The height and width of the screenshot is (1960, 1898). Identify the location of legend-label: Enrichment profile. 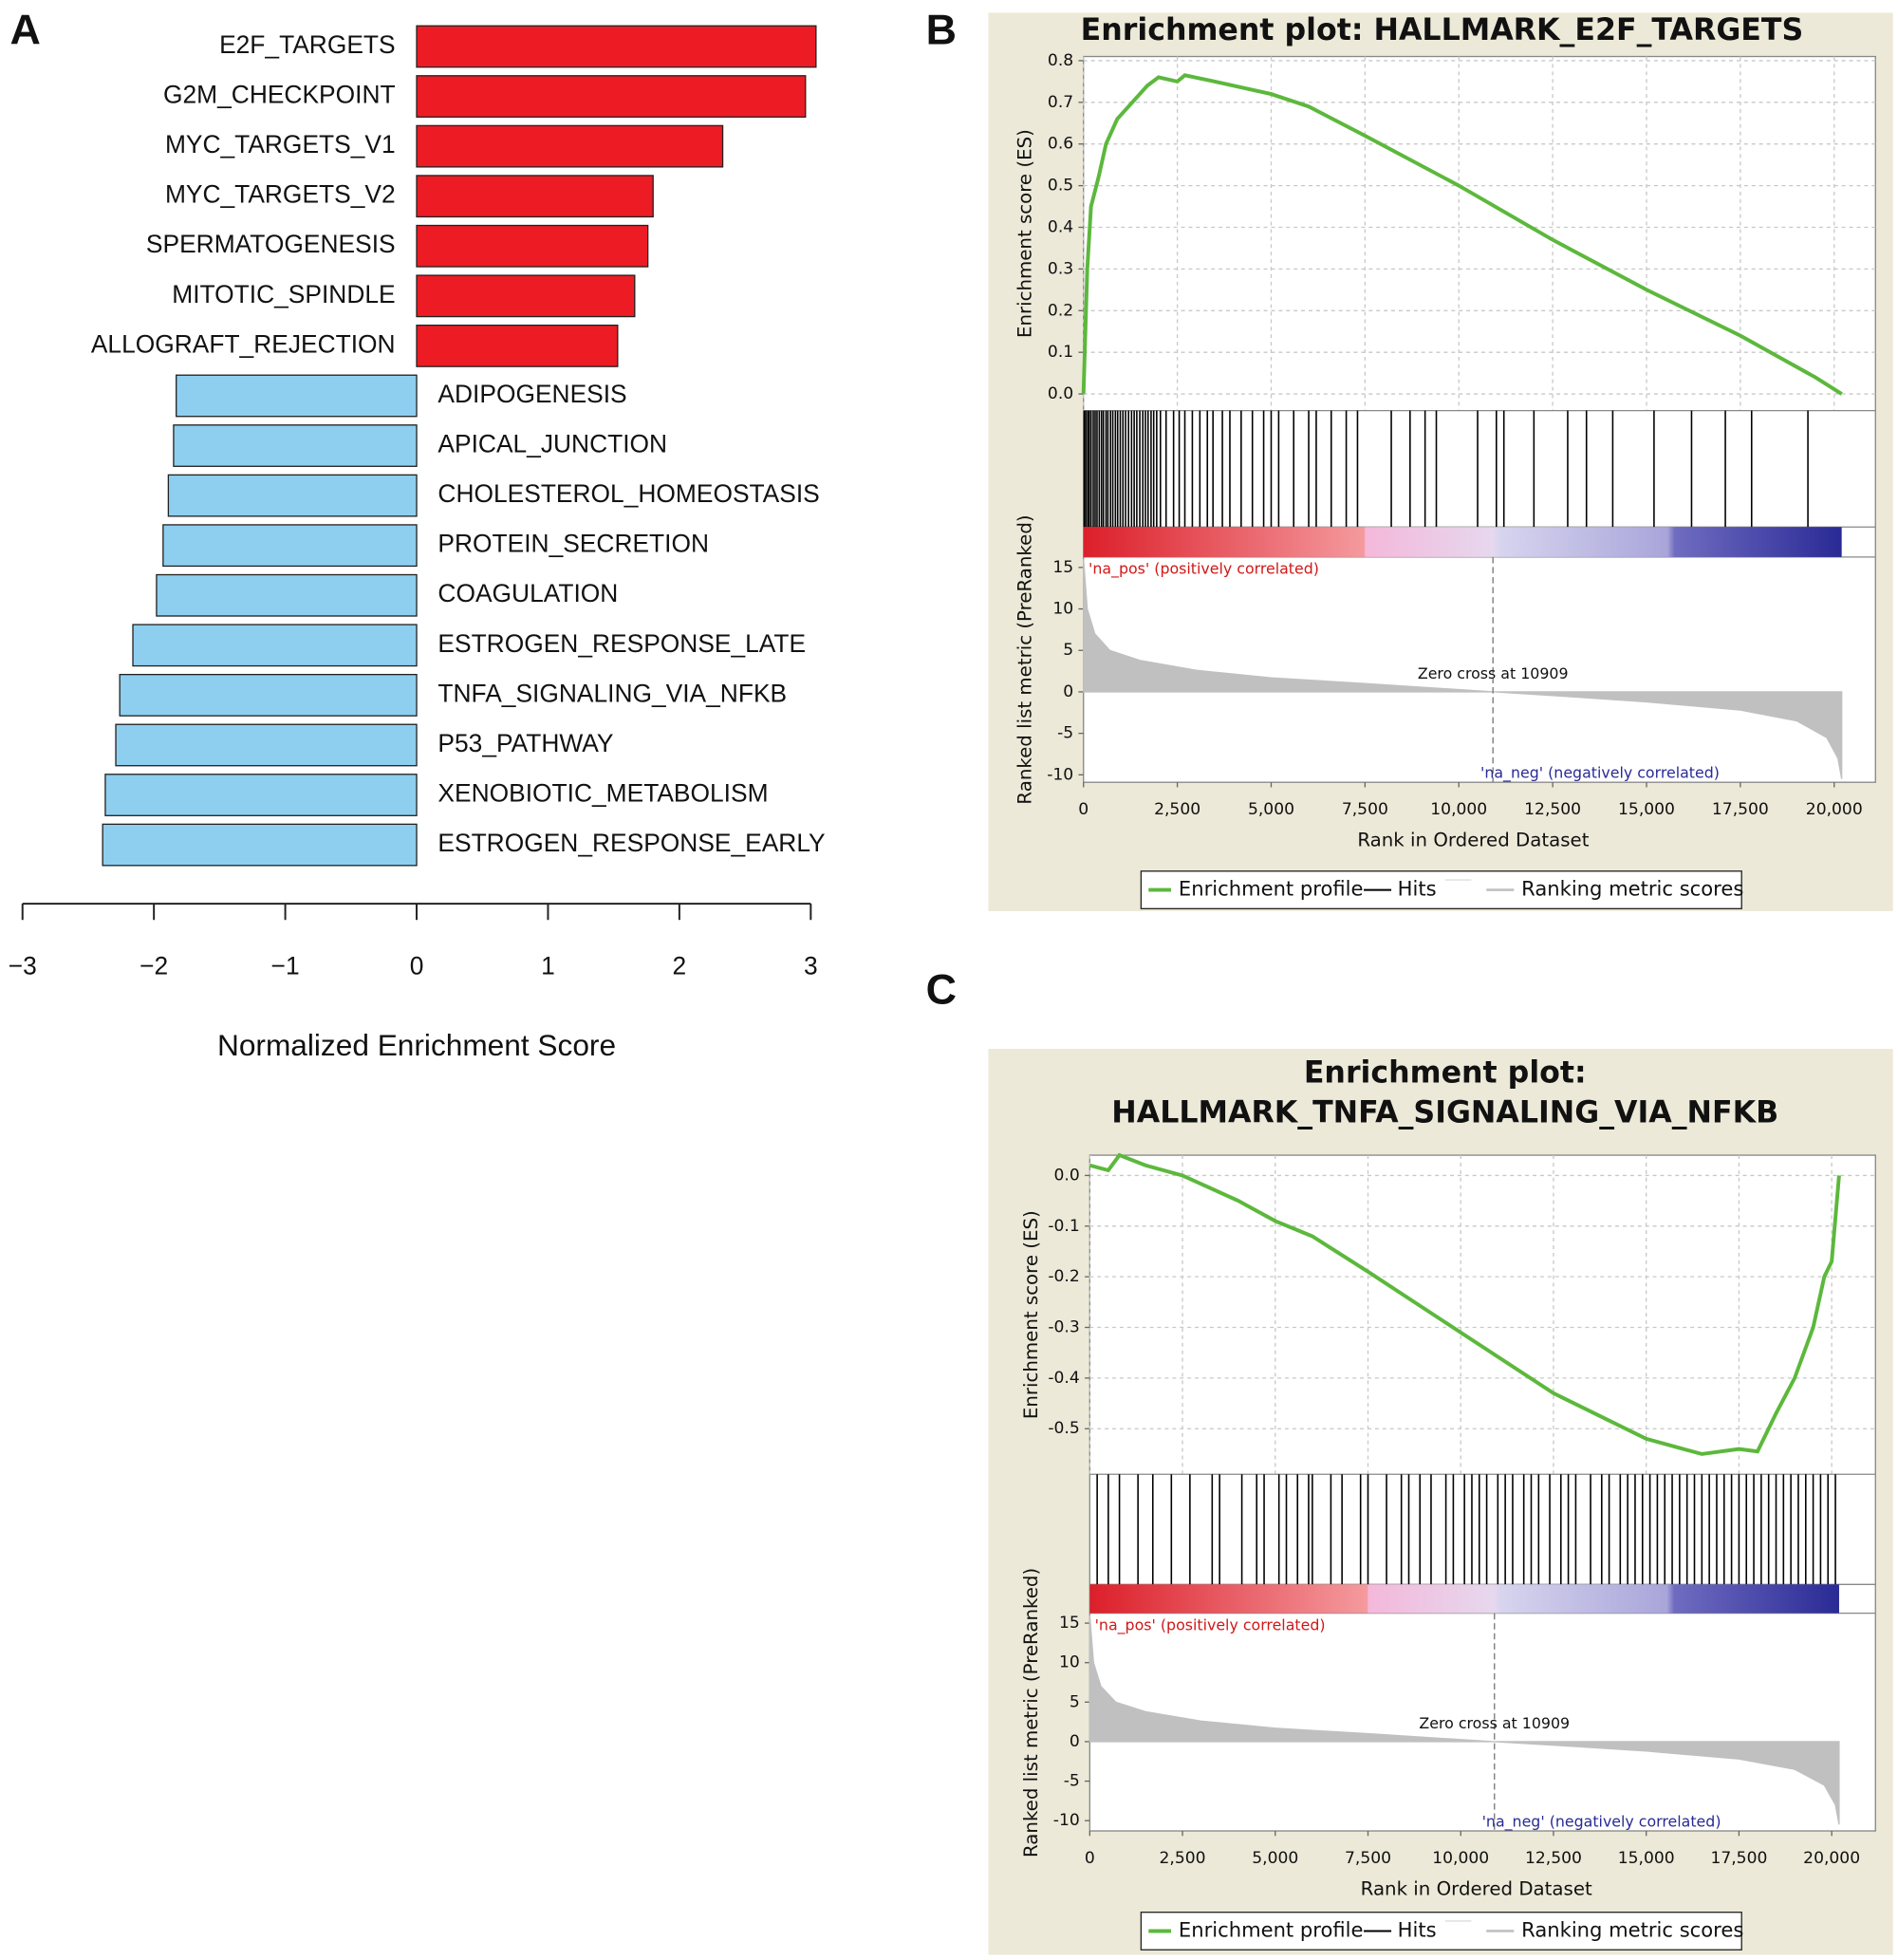
(1271, 889).